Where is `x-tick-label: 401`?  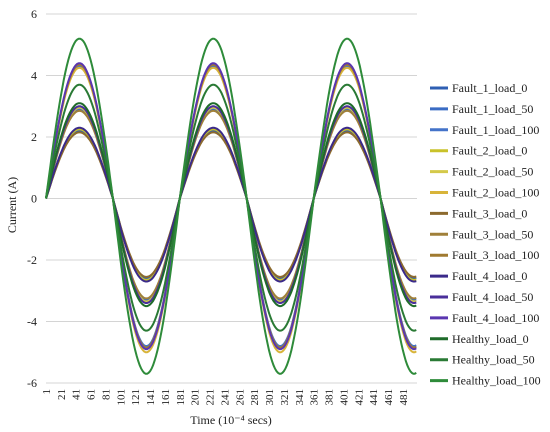
x-tick-label: 401 is located at coordinates (344, 397).